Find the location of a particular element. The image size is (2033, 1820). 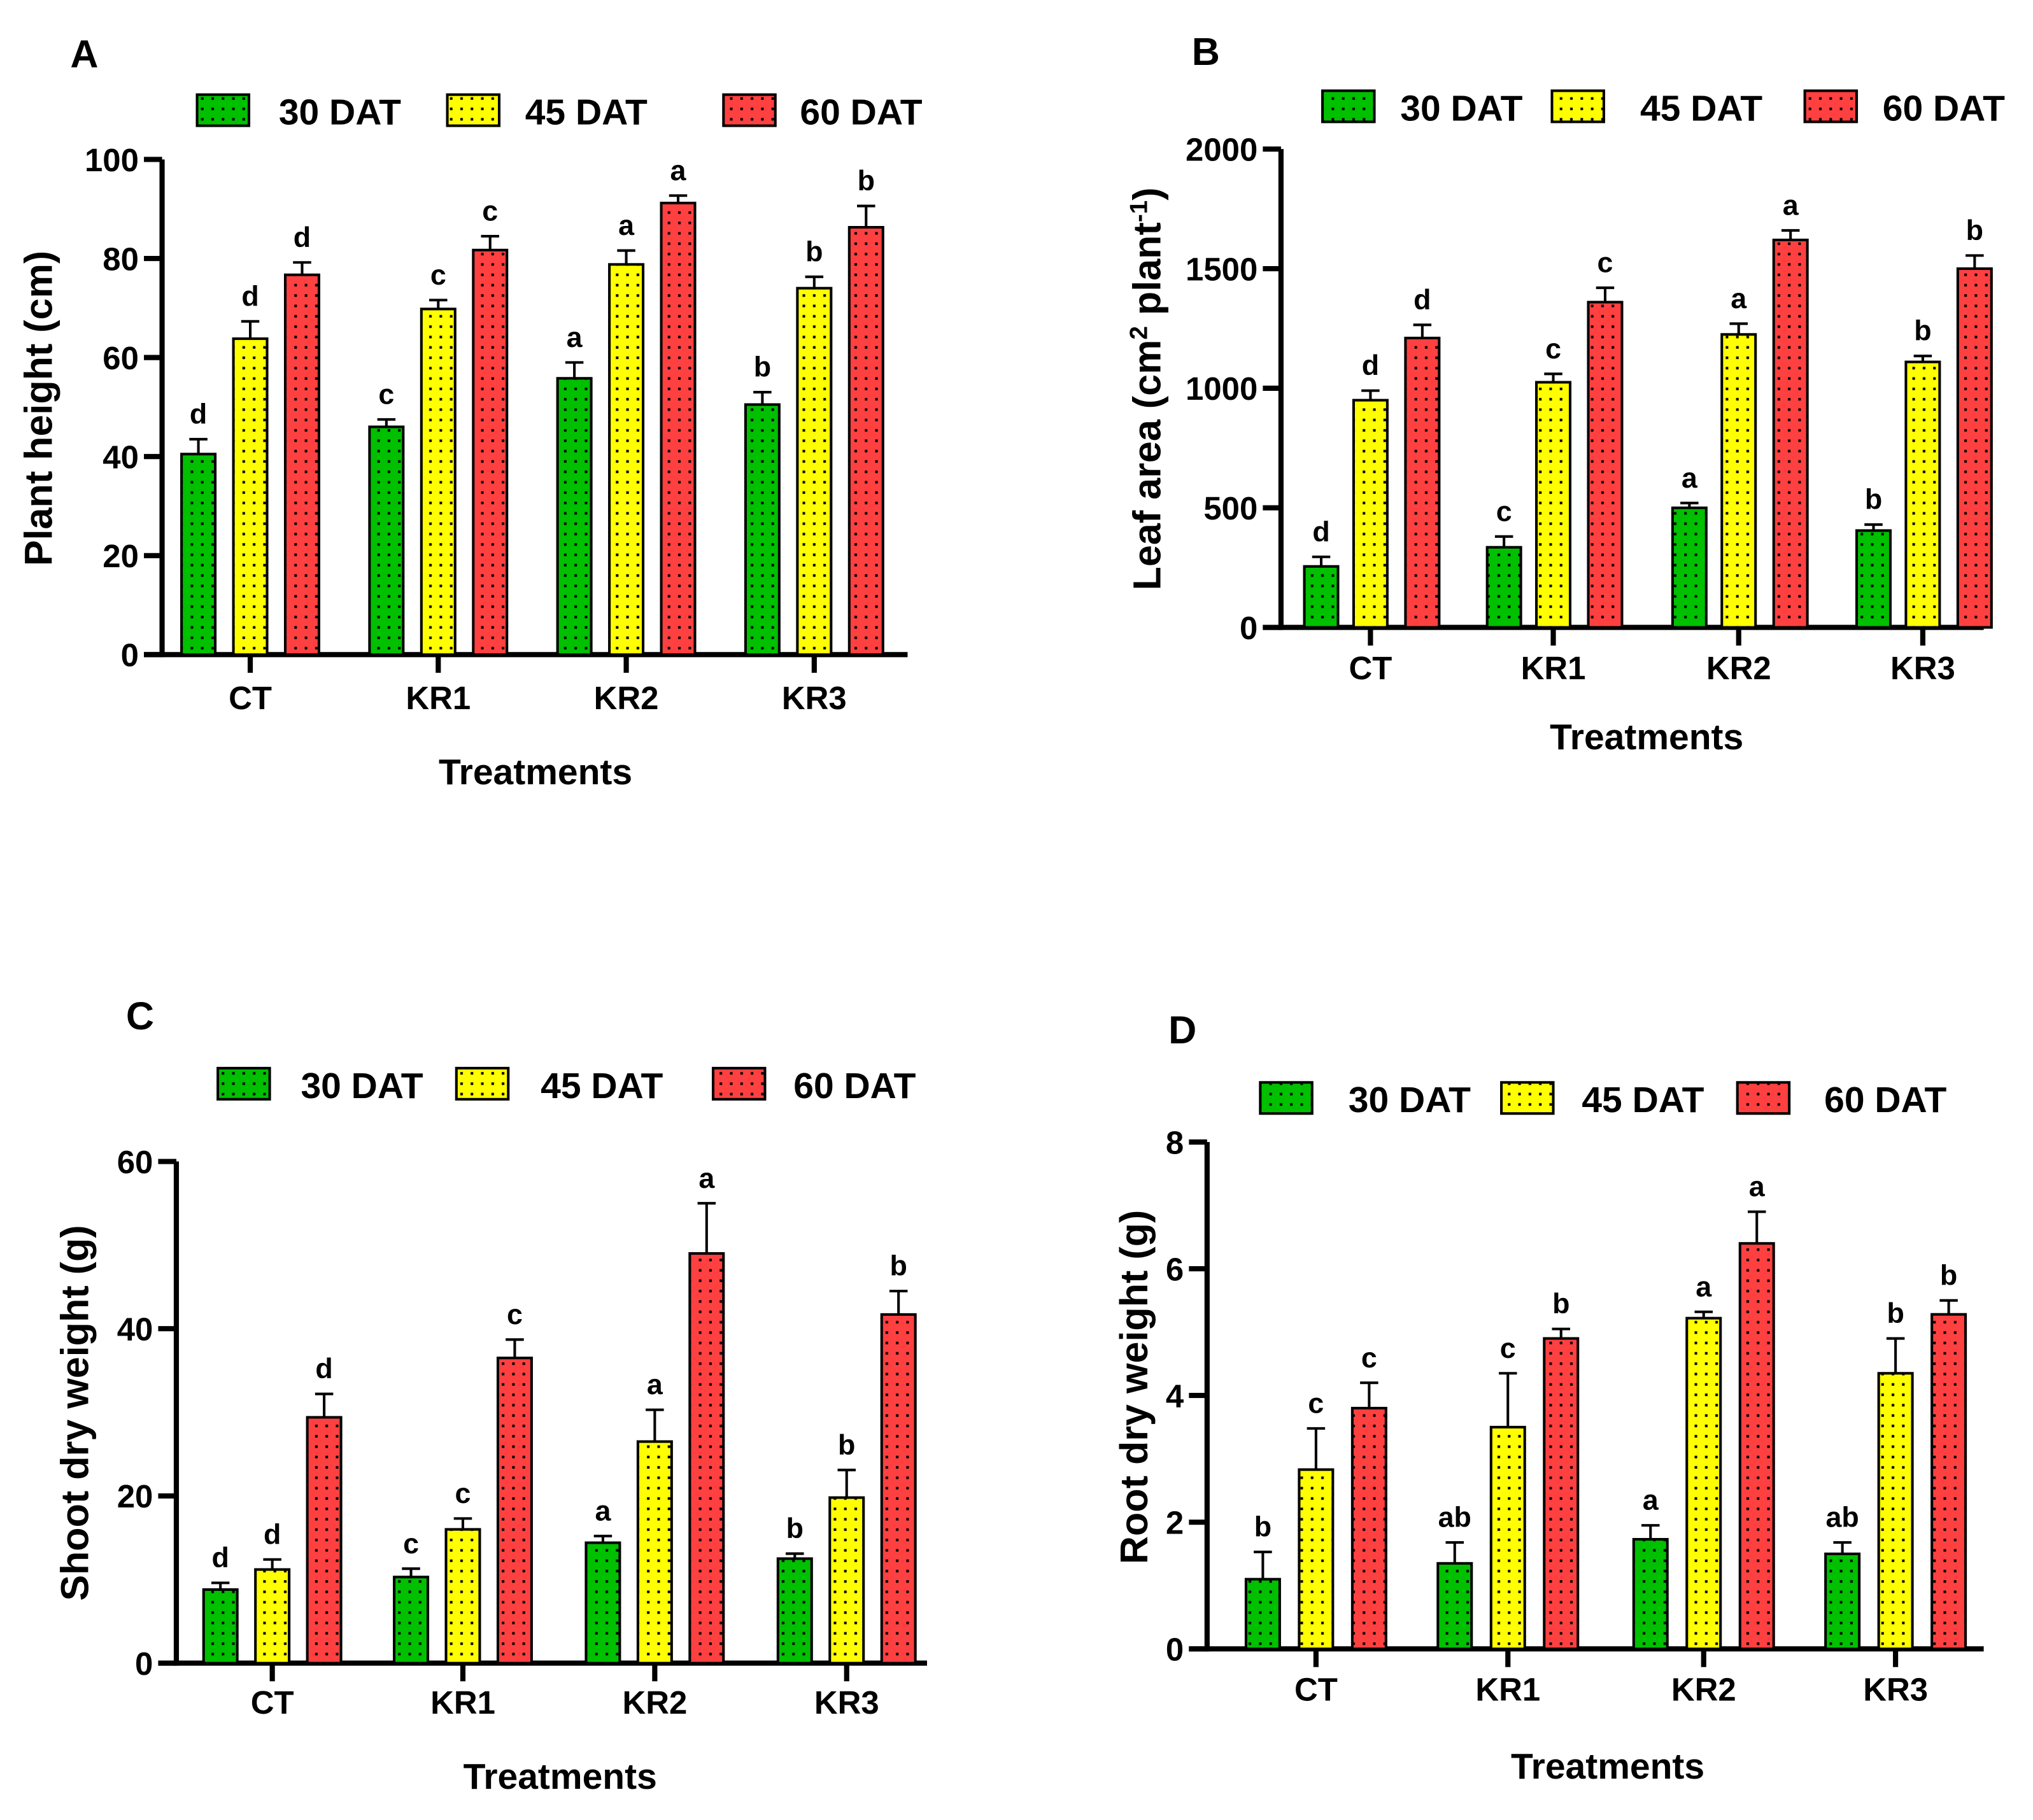

y-axis-label: Leaf area (cm2 plant-1) is located at coordinates (1147, 389).